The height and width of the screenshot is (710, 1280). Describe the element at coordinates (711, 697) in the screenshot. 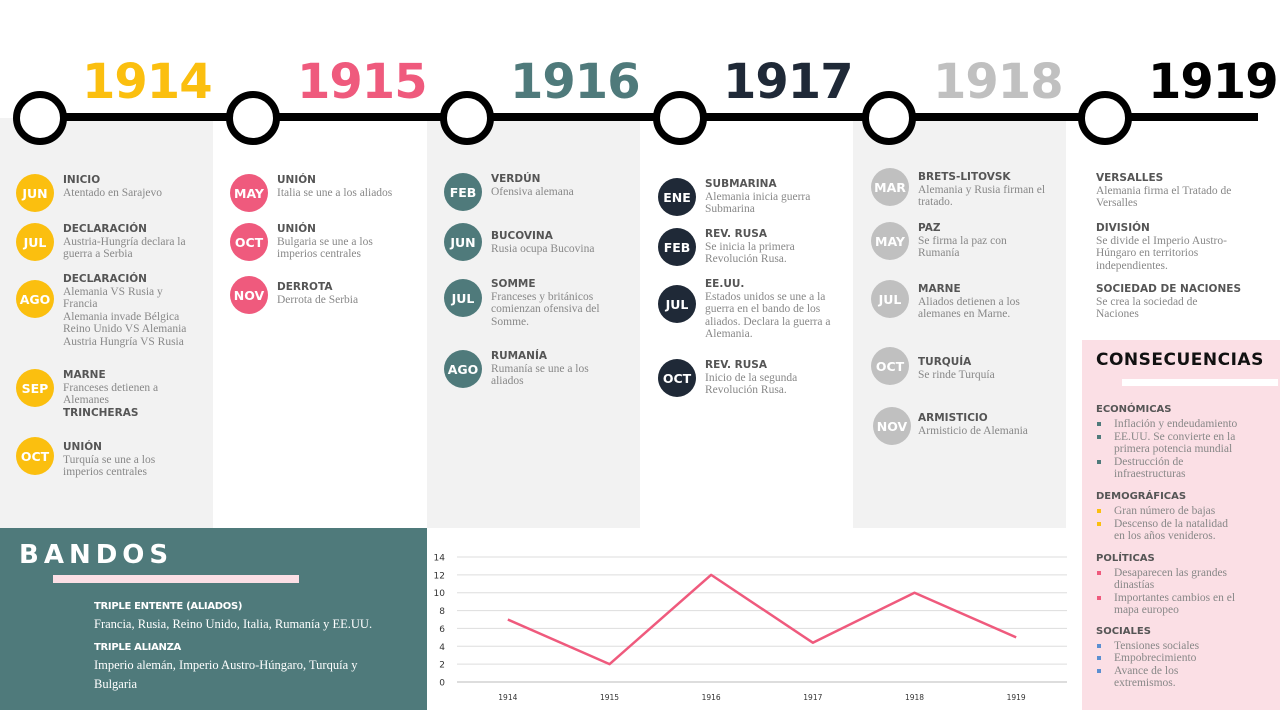

I see `x-tick-label: 1916` at that location.